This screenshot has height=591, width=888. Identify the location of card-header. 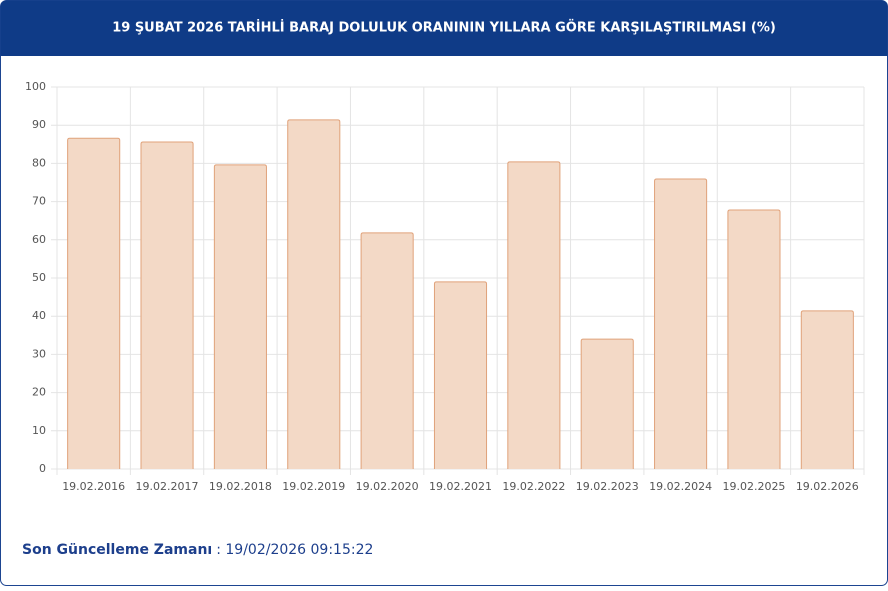
(444, 28).